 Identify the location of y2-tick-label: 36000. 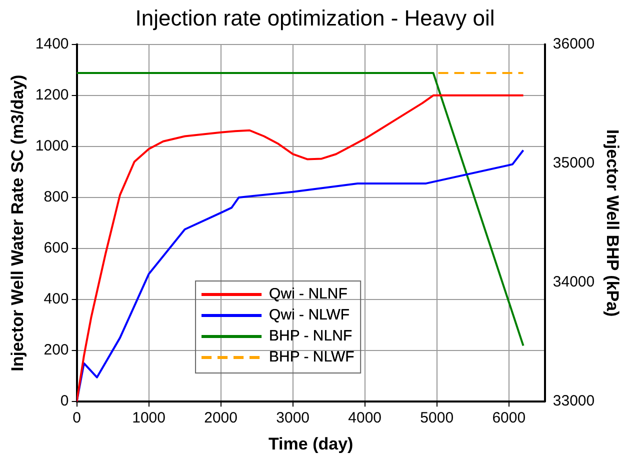
(573, 44).